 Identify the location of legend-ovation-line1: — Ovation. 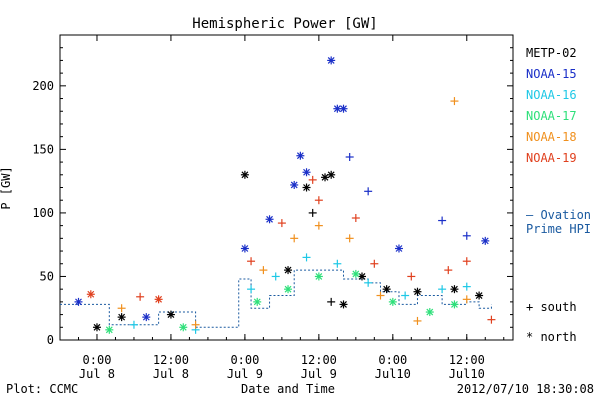
(558, 215).